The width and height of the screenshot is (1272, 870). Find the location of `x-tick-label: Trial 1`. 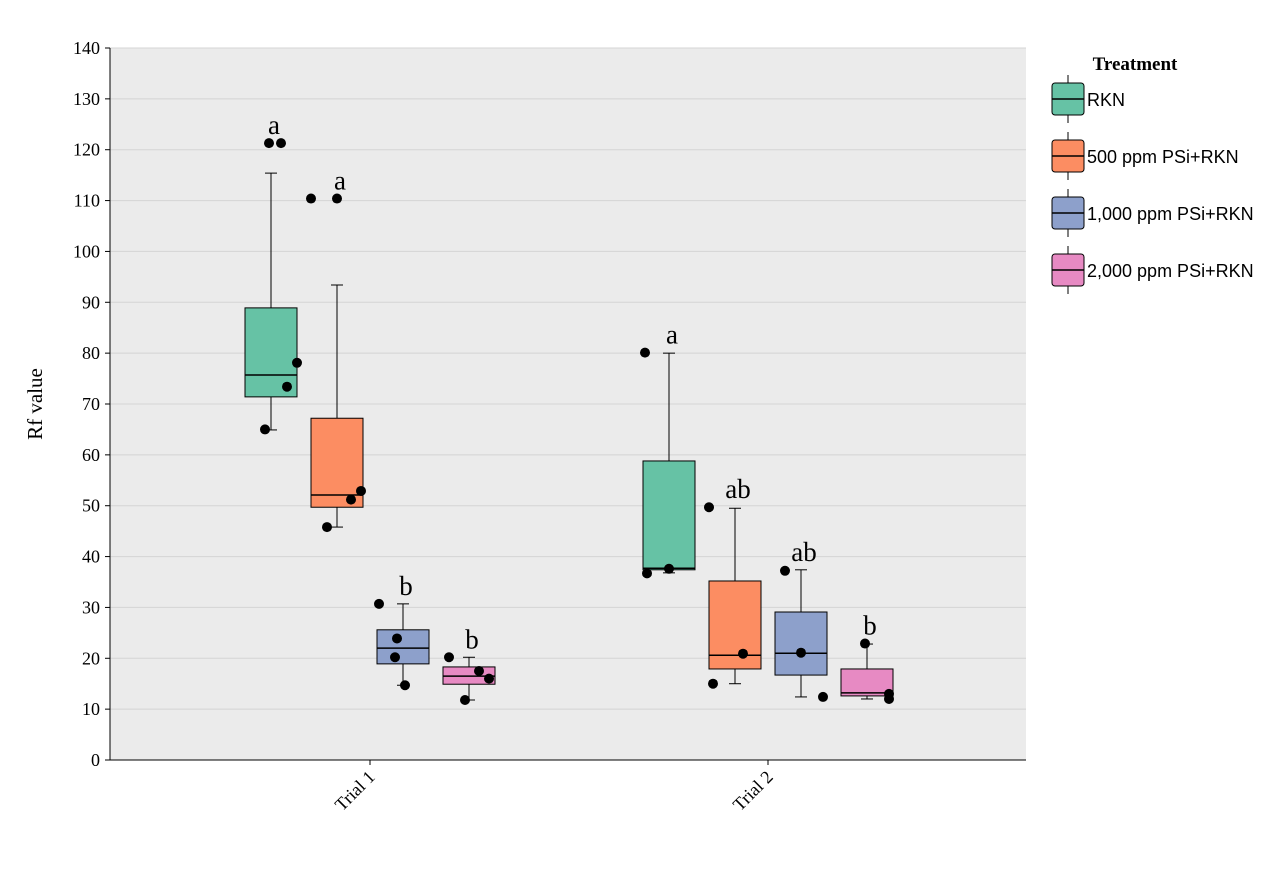

x-tick-label: Trial 1 is located at coordinates (355, 791).